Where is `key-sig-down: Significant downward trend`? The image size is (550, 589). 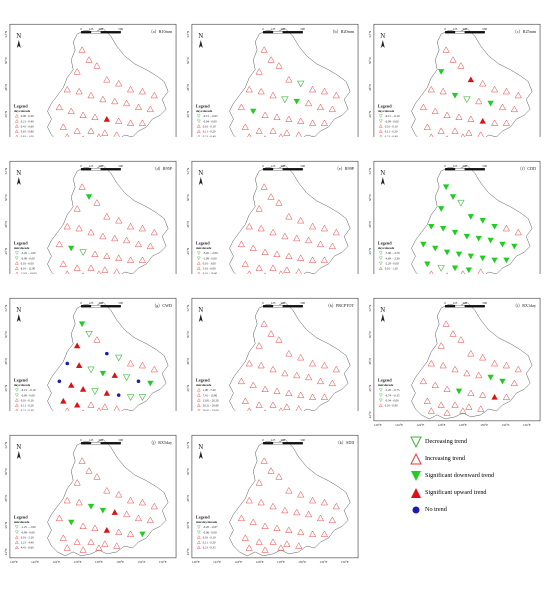
key-sig-down: Significant downward trend is located at coordinates (480, 477).